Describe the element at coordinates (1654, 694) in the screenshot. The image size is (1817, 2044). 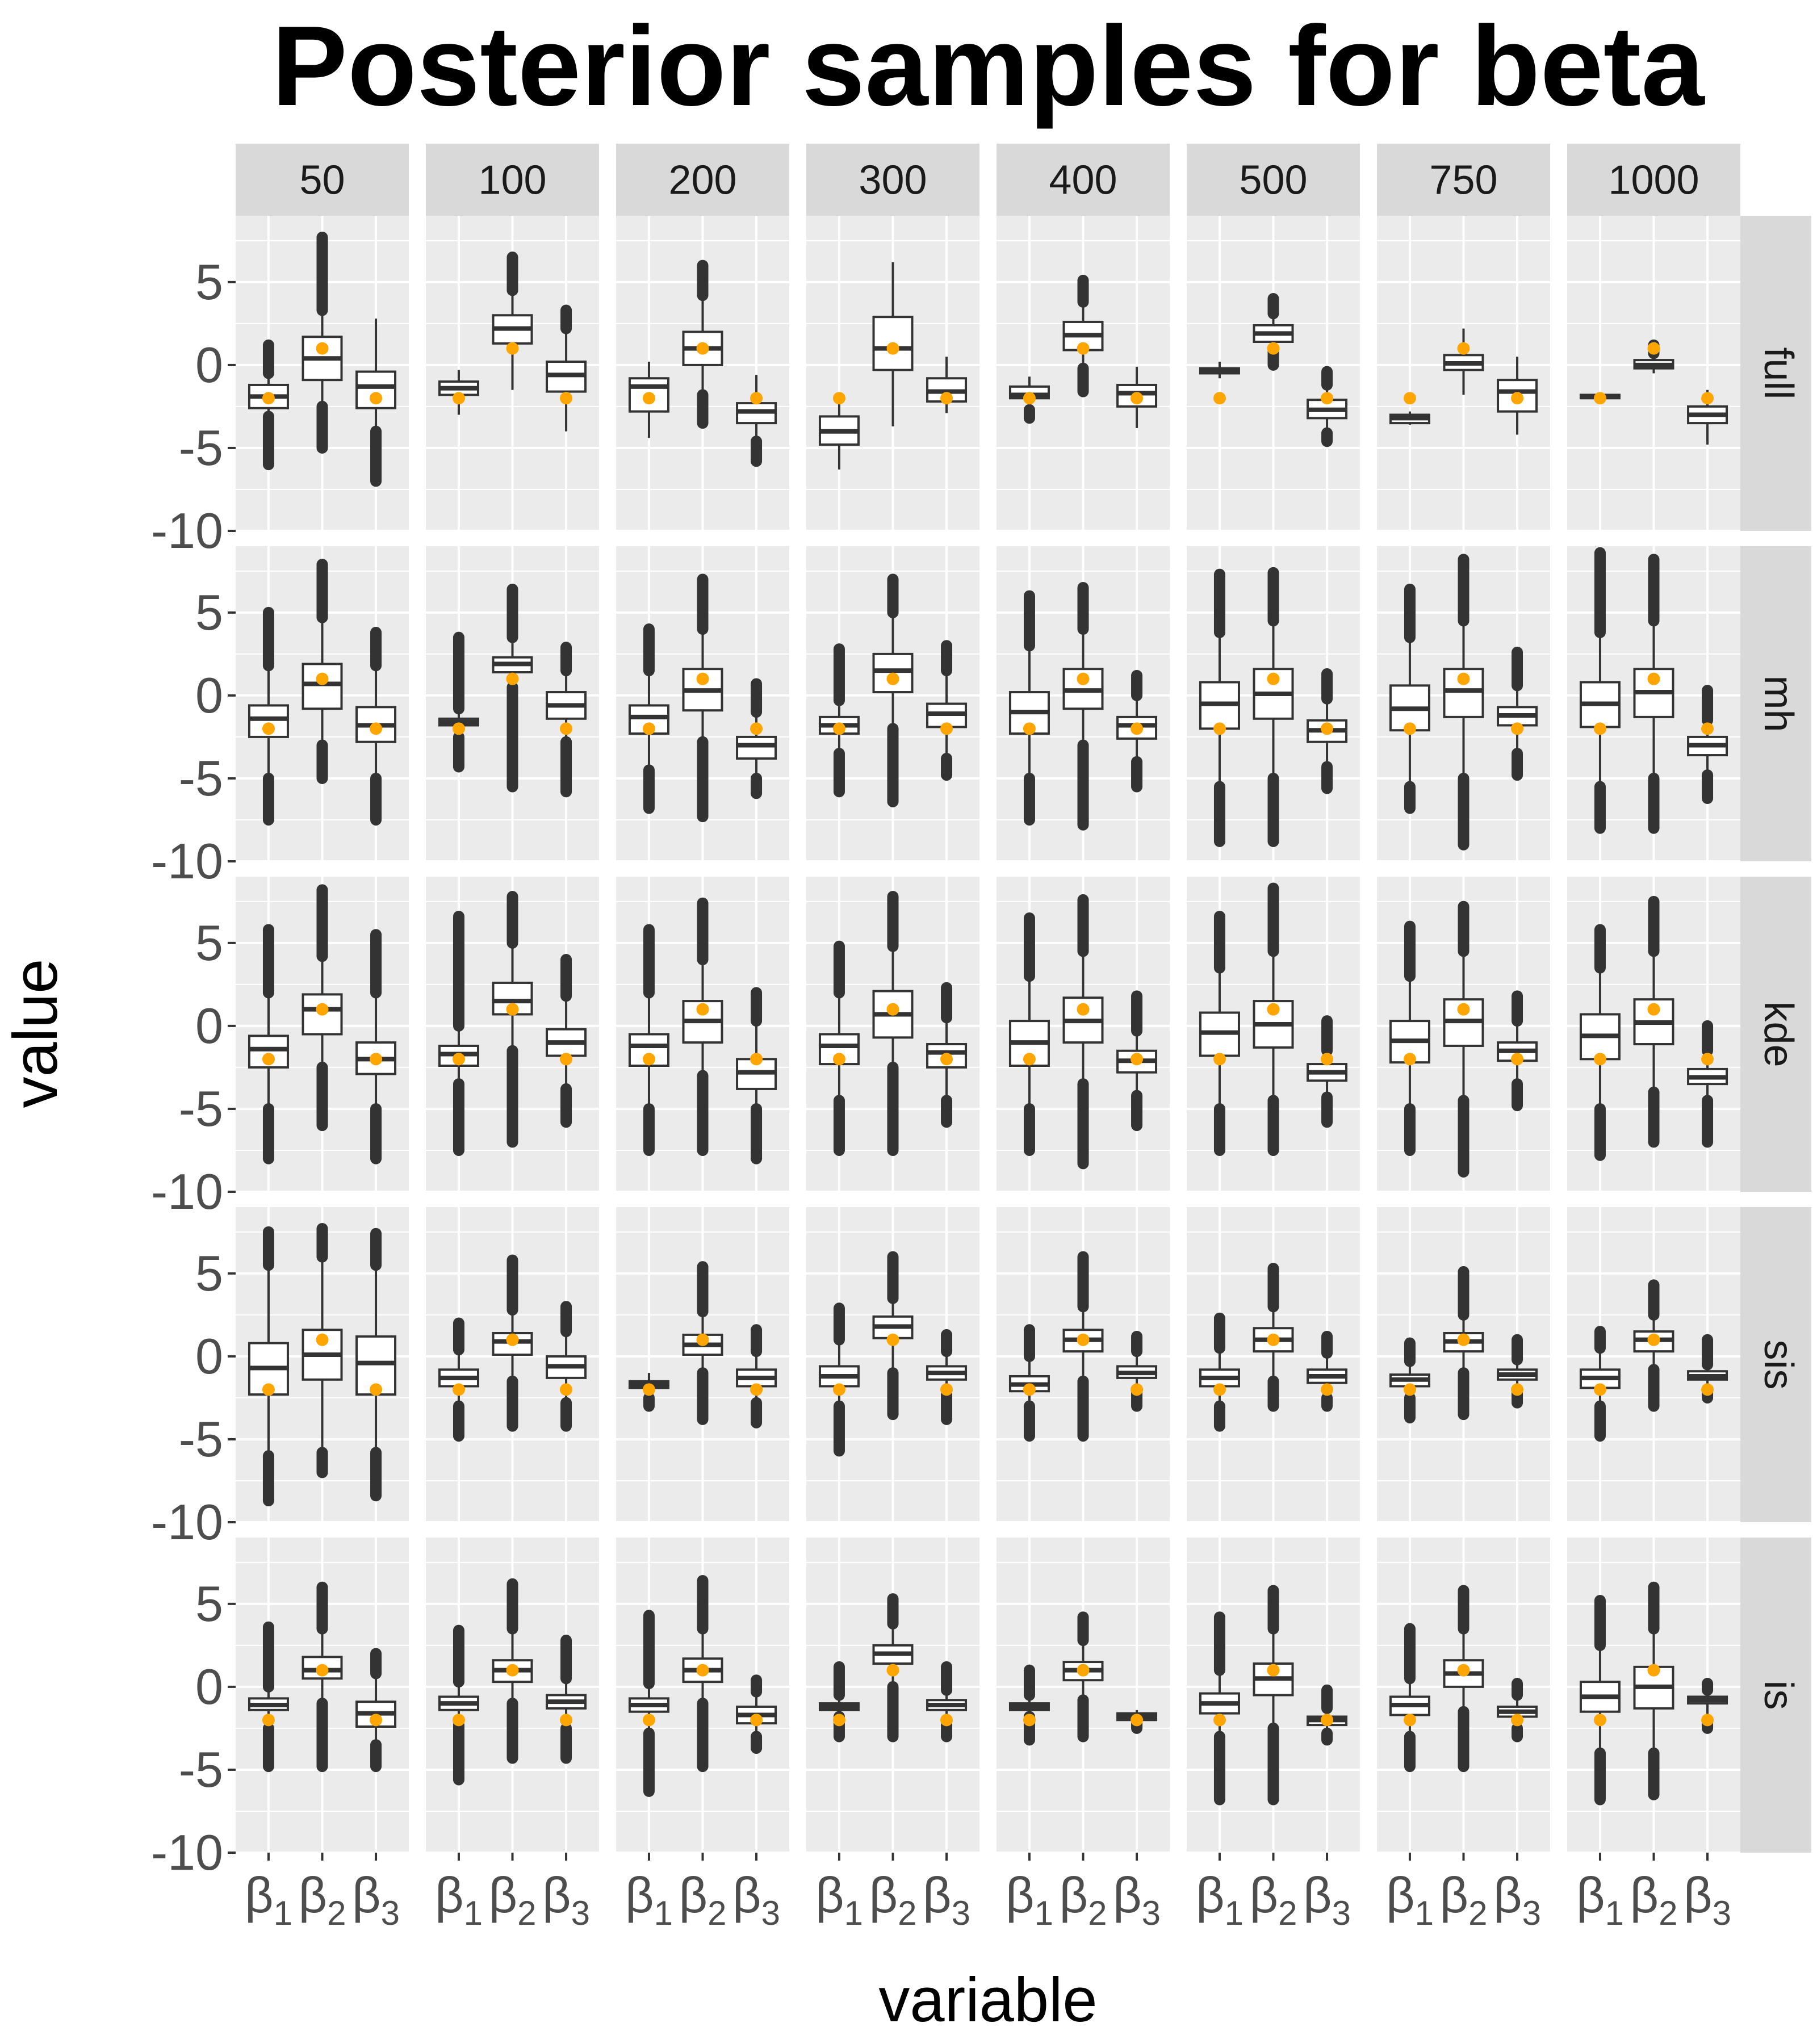
I see `box-mh-1000-beta2` at that location.